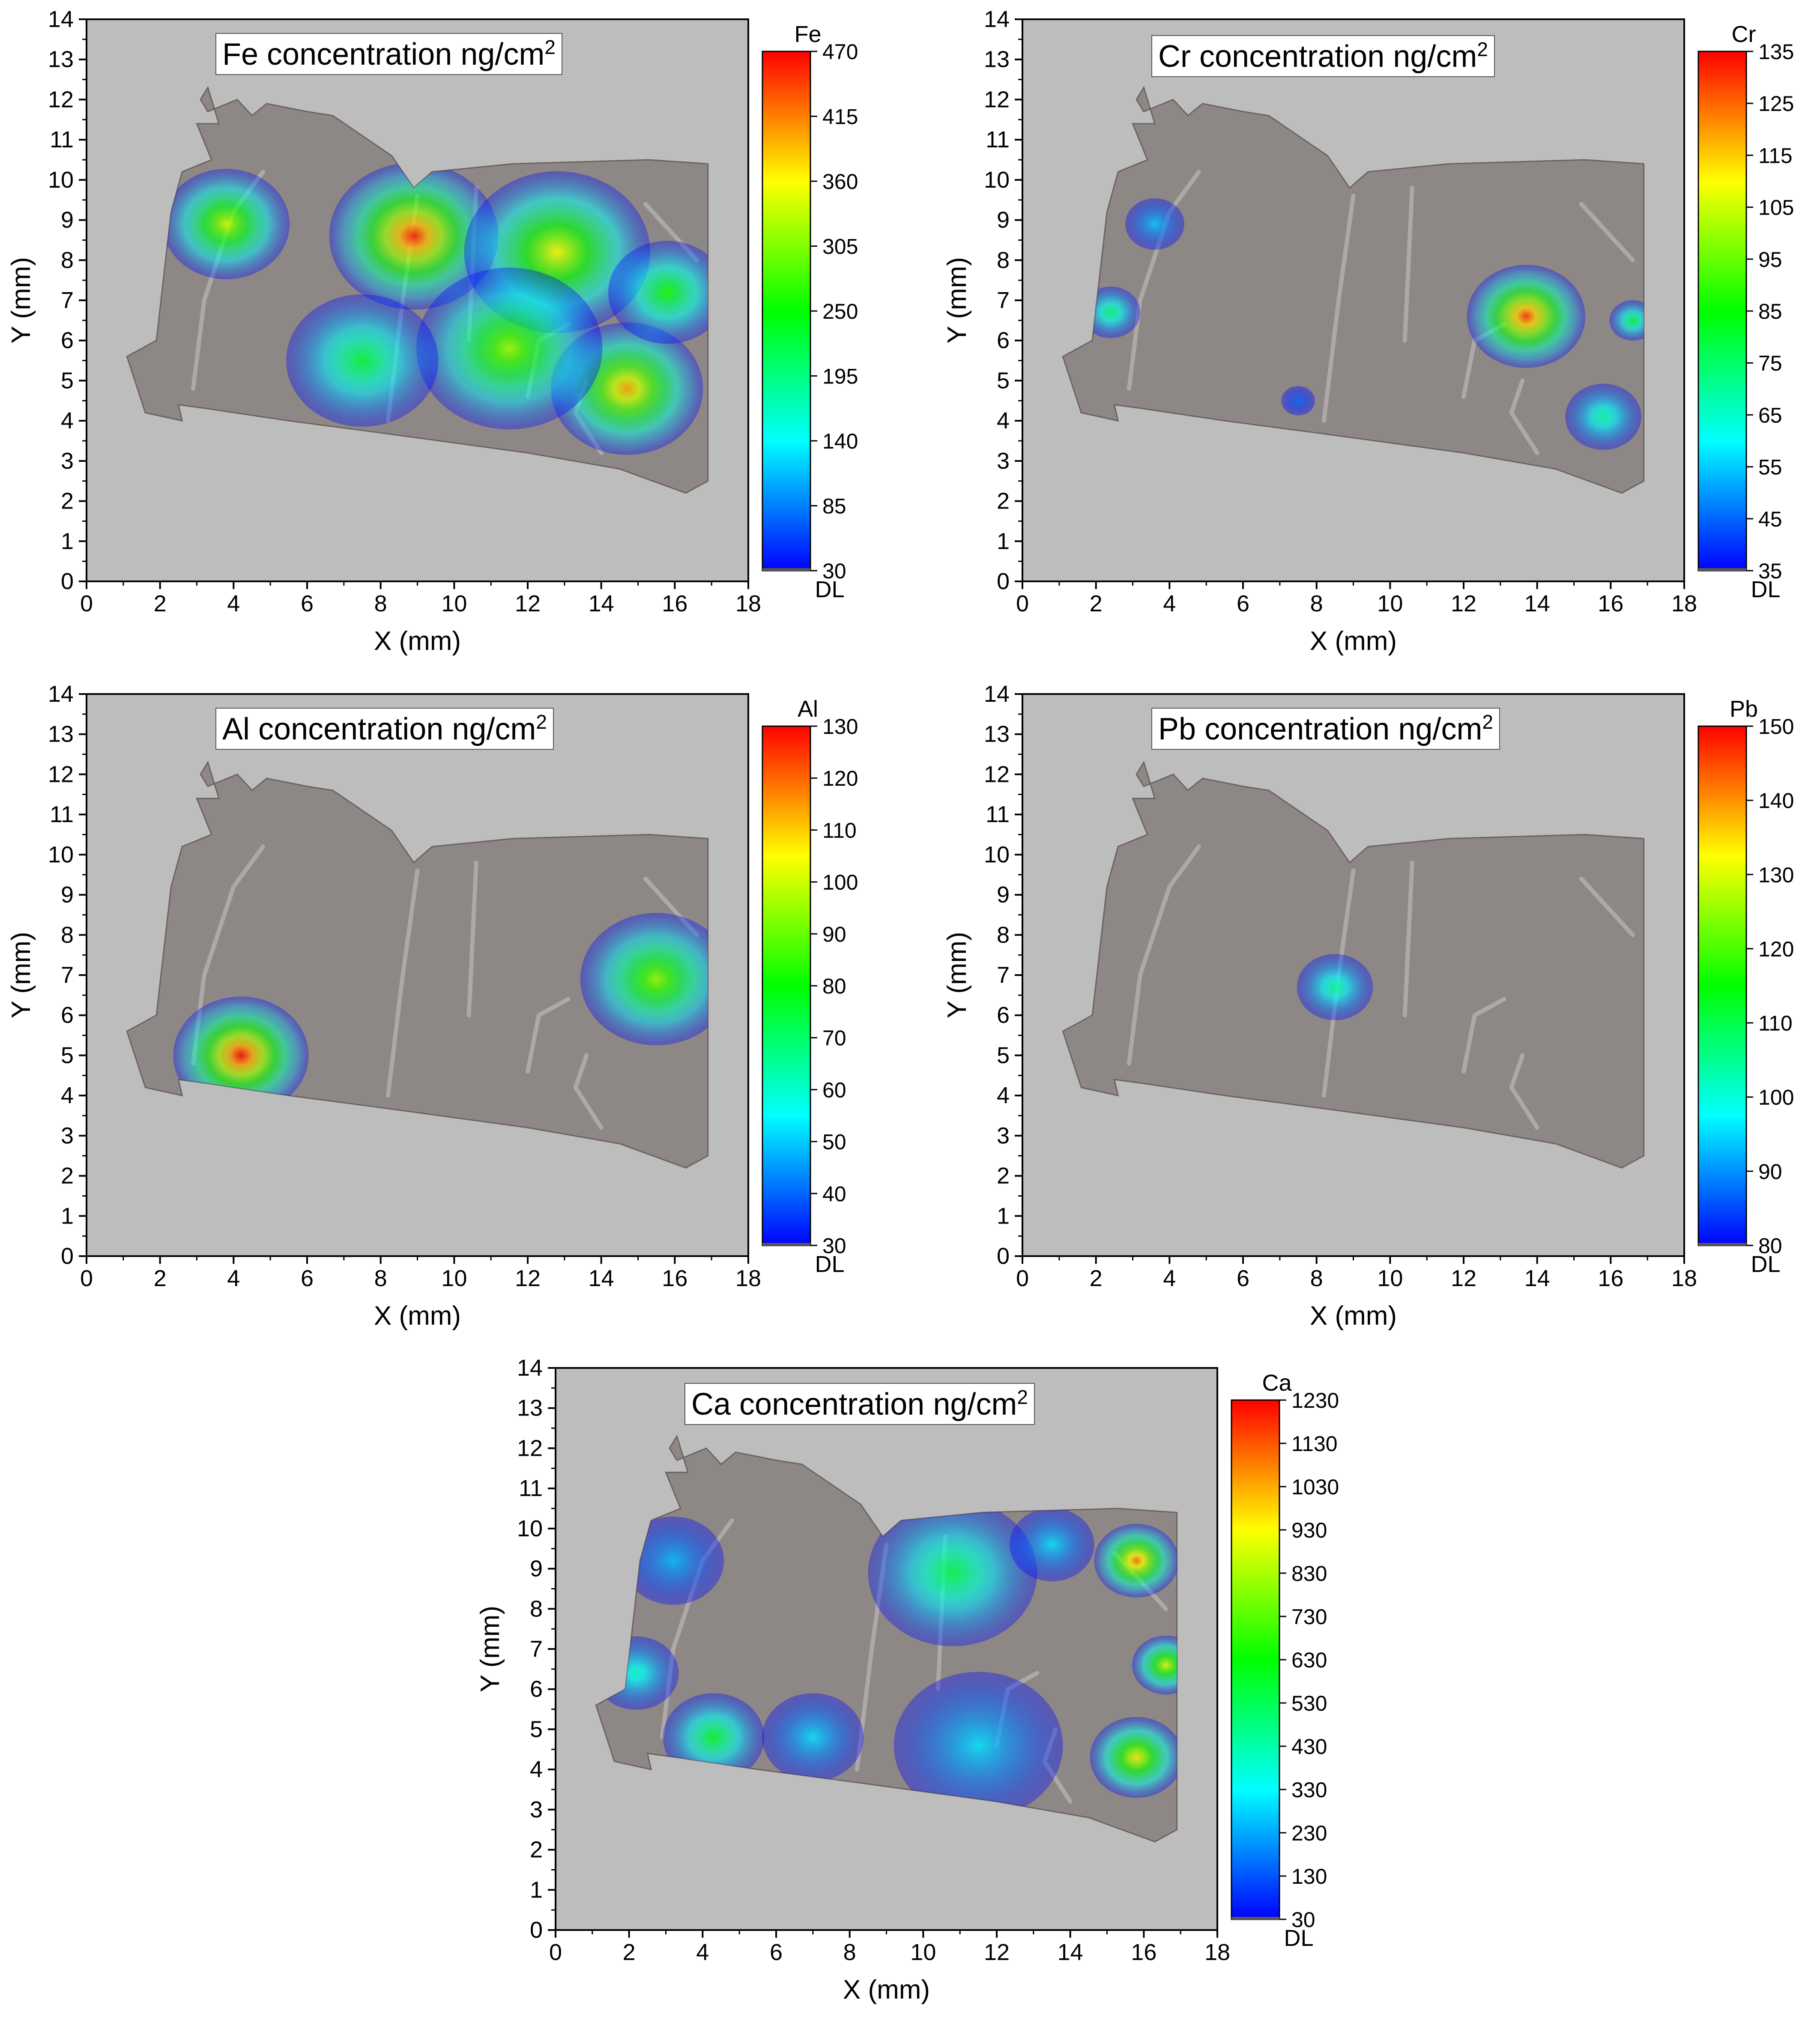 This screenshot has width=1820, height=2023. Describe the element at coordinates (786, 570) in the screenshot. I see `fe-colorbar-dl-band` at that location.